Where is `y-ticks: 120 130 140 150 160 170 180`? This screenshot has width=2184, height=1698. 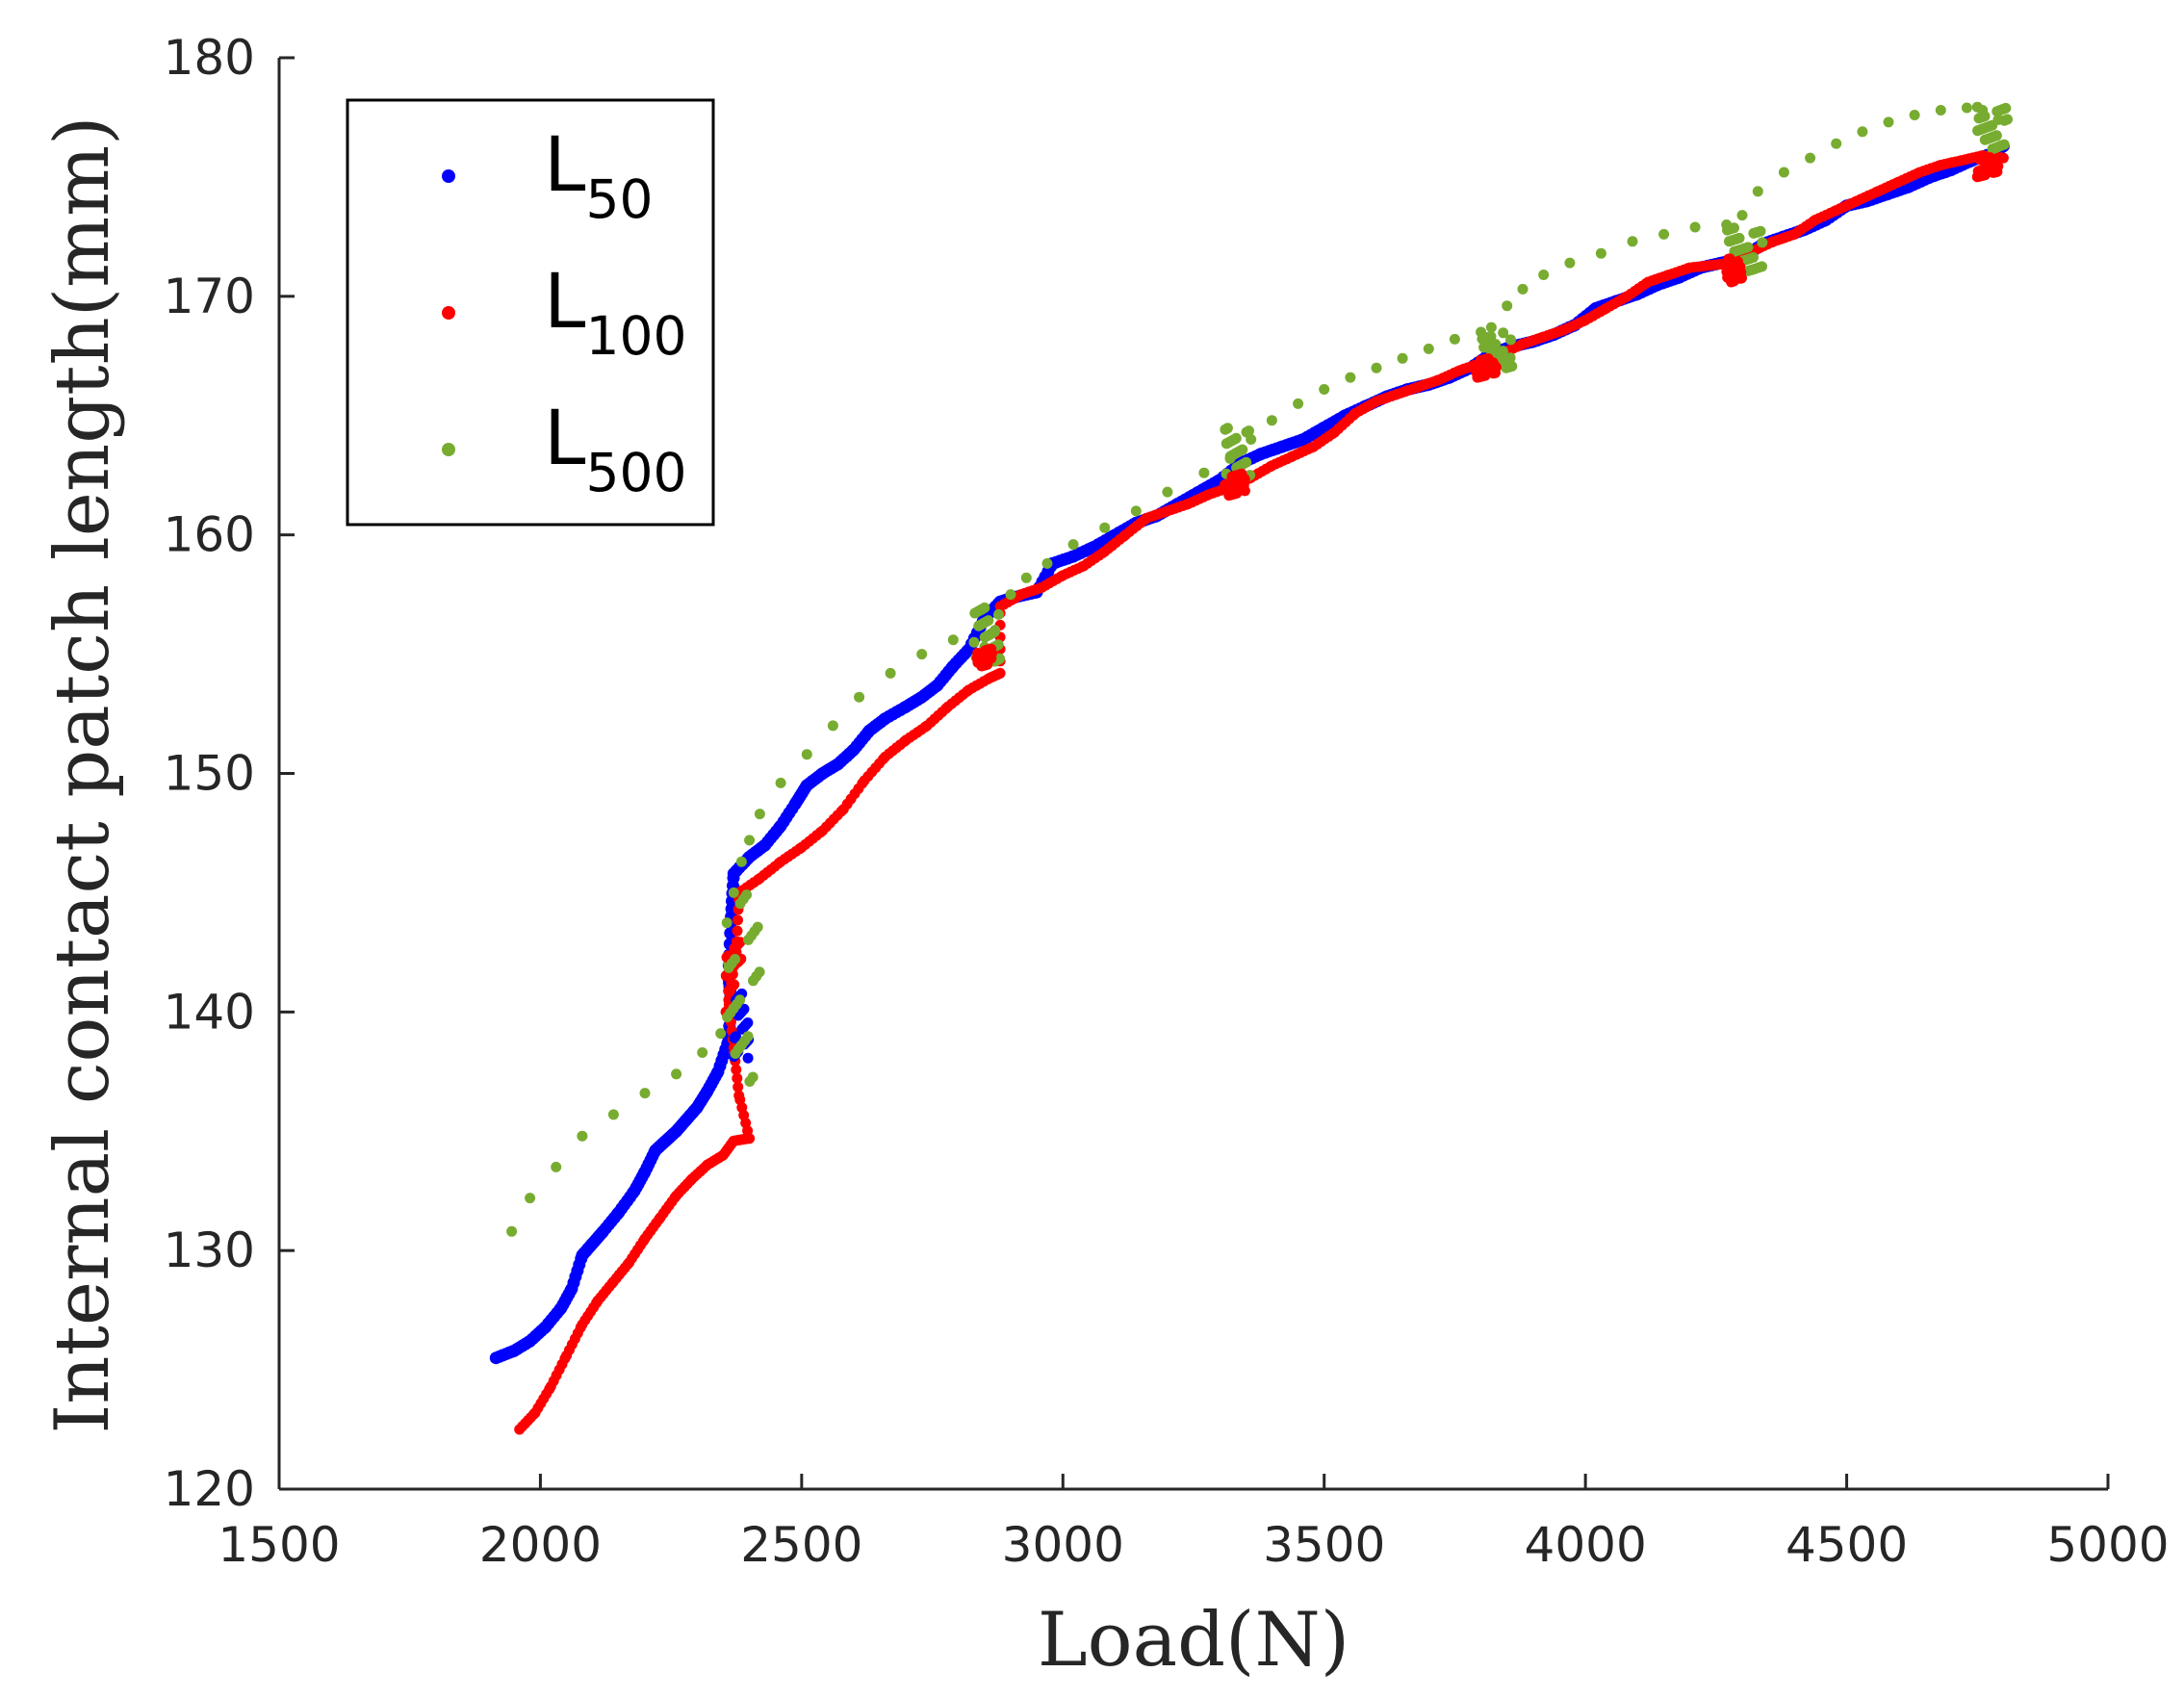
y-ticks: 120 130 140 150 160 170 180 is located at coordinates (230, 773).